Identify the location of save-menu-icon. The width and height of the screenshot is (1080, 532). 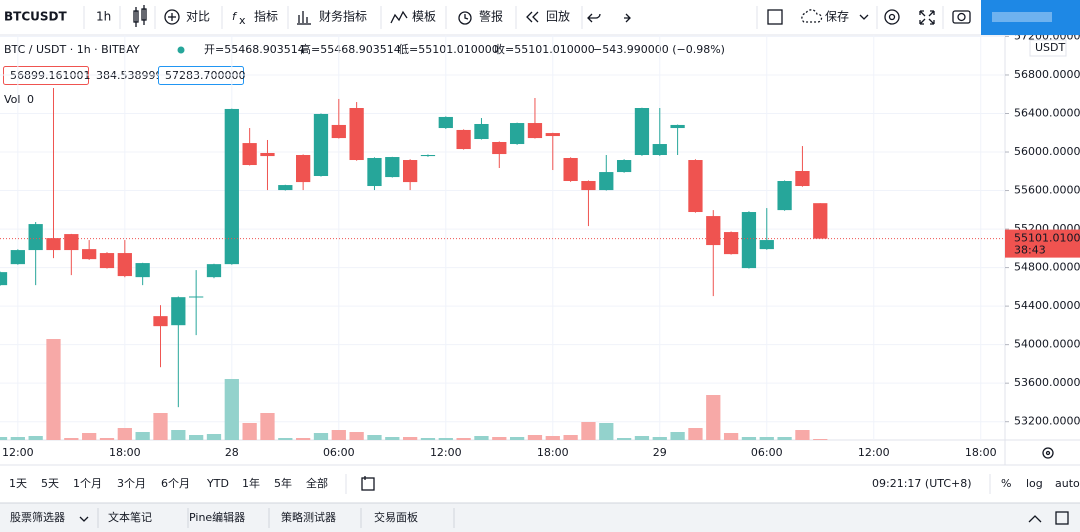
(864, 17).